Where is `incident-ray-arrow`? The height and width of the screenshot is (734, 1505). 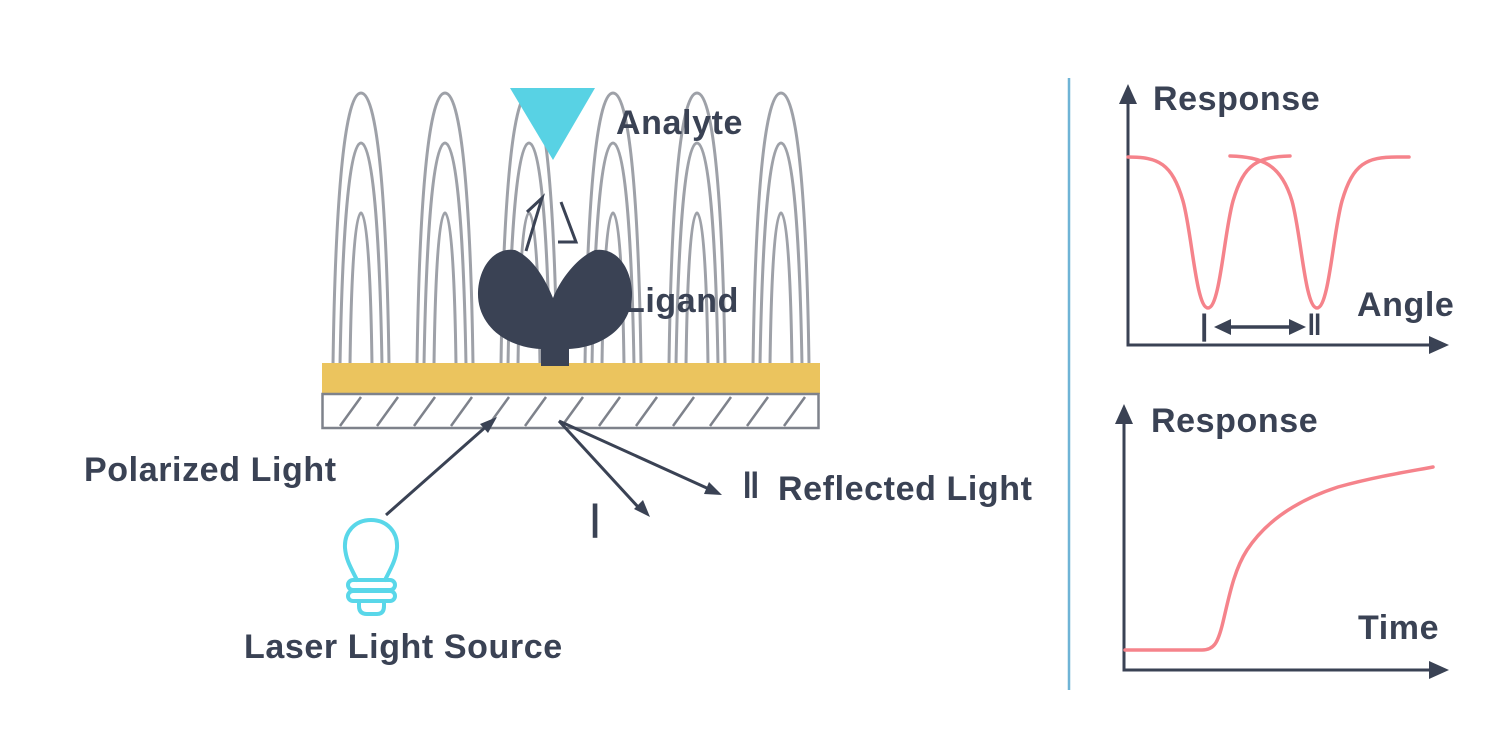
incident-ray-arrow is located at coordinates (441, 467).